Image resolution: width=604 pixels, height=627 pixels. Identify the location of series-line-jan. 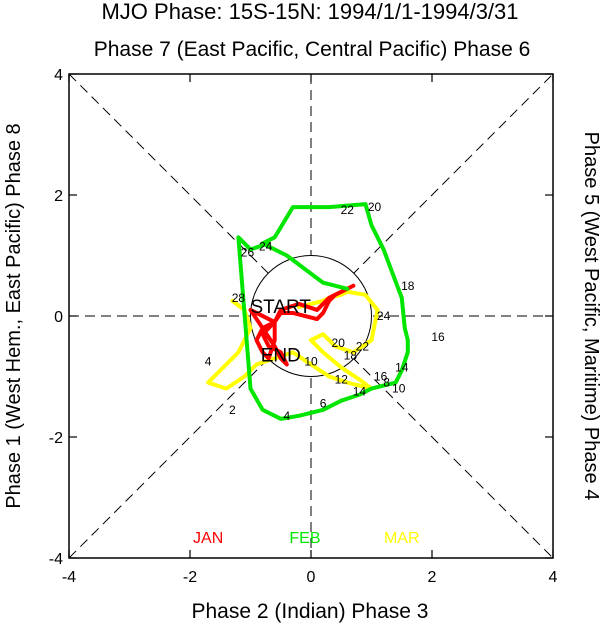
(302, 325).